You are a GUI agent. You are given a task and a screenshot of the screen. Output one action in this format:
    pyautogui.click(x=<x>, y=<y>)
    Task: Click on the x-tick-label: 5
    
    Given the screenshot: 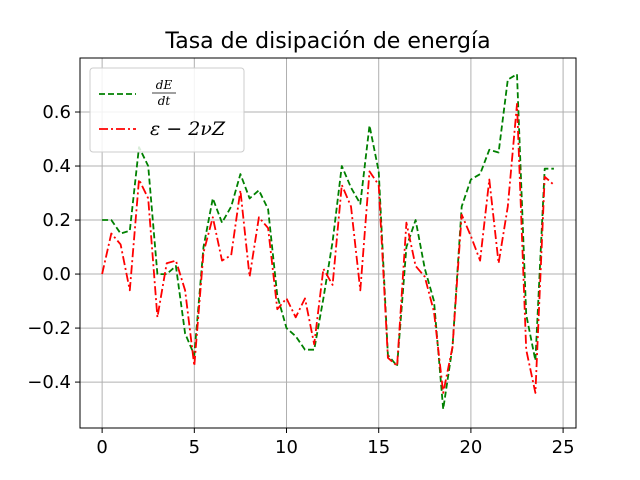 What is the action you would take?
    pyautogui.click(x=194, y=447)
    